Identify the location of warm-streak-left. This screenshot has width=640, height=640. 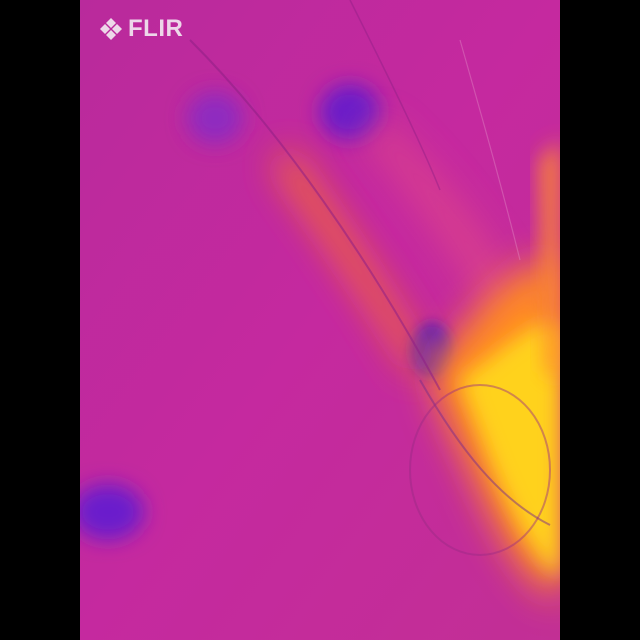
(350, 262).